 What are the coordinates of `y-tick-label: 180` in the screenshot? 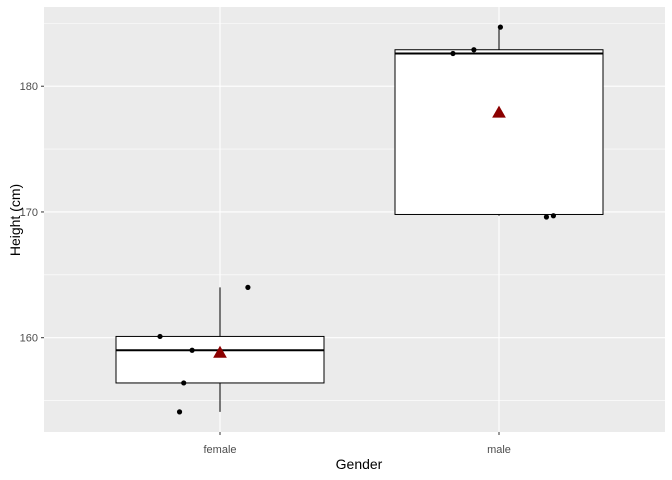 It's located at (29, 87).